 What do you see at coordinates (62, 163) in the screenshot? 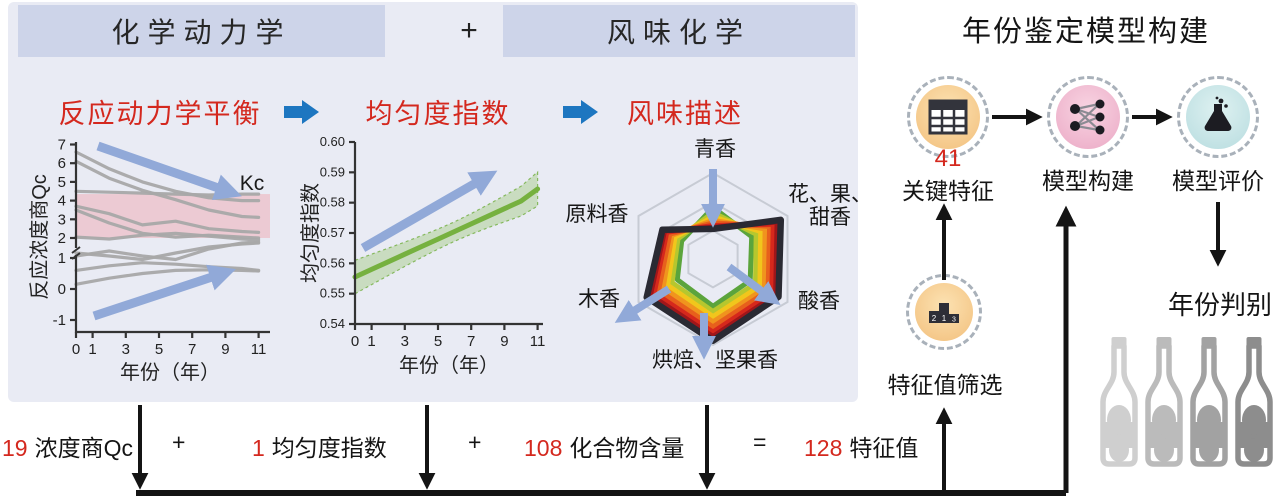
I see `svg-text: 6` at bounding box center [62, 163].